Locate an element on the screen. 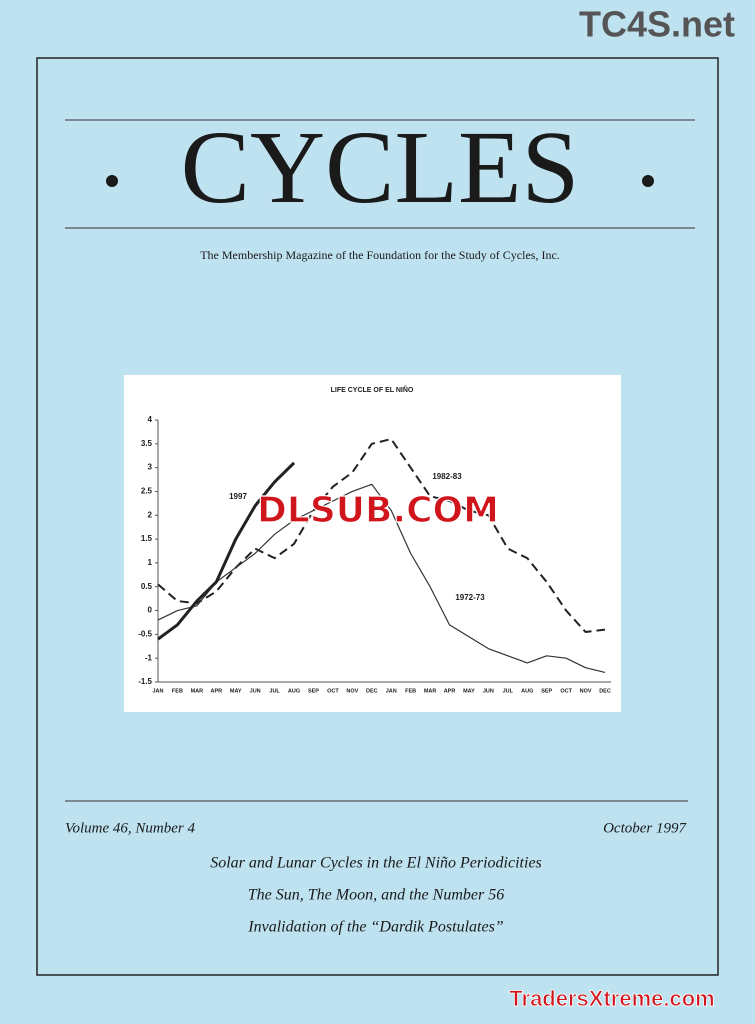 The height and width of the screenshot is (1024, 755). y-tick-label: 3 is located at coordinates (150, 467).